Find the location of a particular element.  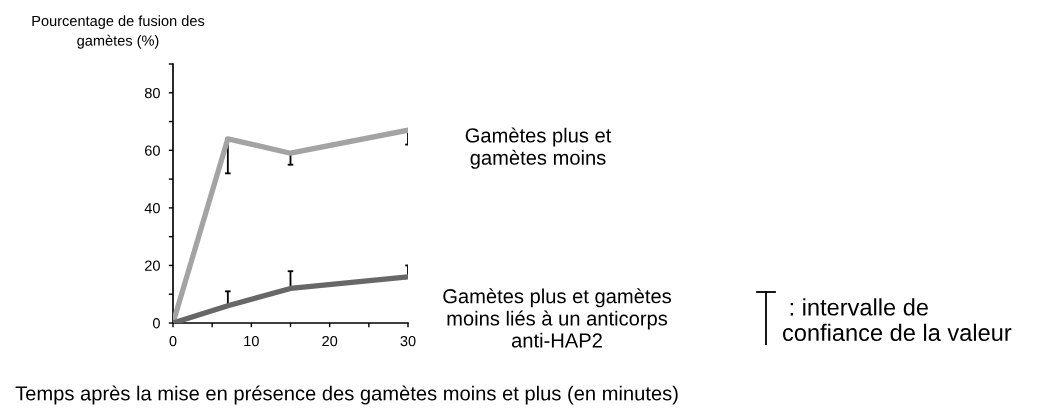

y-tick-label: 80 is located at coordinates (152, 93).